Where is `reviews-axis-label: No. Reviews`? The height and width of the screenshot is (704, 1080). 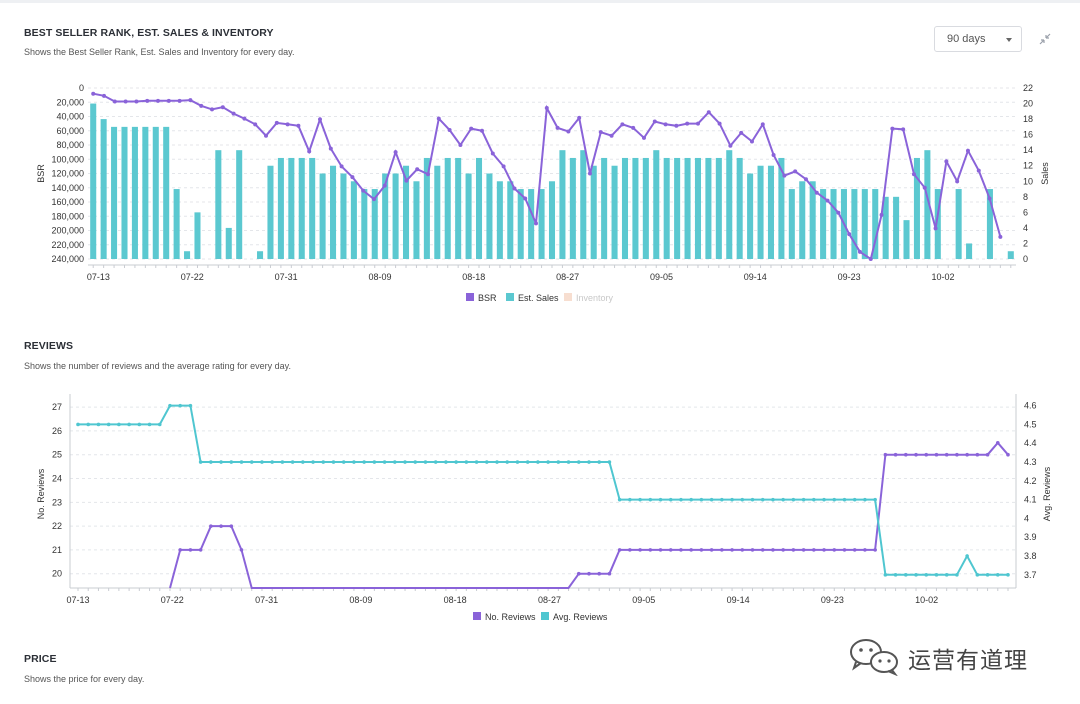 reviews-axis-label: No. Reviews is located at coordinates (41, 493).